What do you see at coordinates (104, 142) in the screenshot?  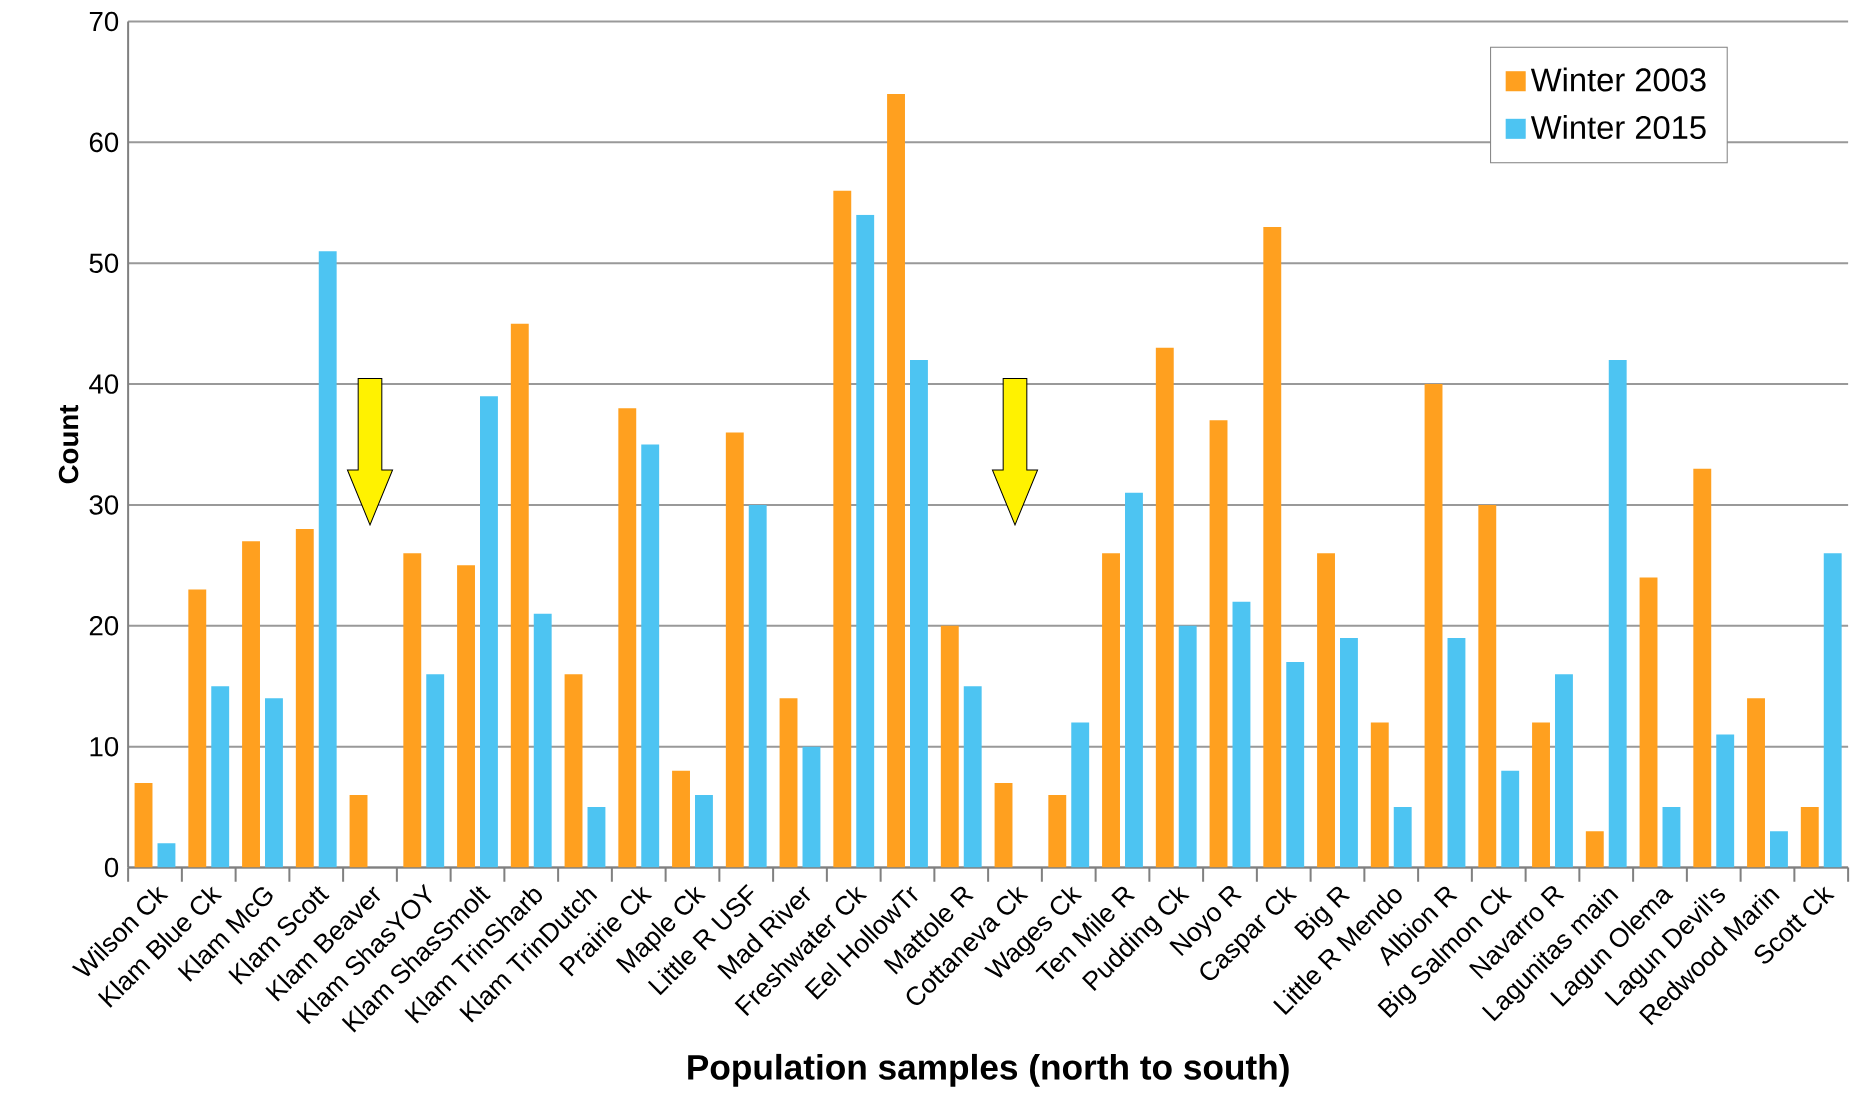 I see `y-tick-label: 60` at bounding box center [104, 142].